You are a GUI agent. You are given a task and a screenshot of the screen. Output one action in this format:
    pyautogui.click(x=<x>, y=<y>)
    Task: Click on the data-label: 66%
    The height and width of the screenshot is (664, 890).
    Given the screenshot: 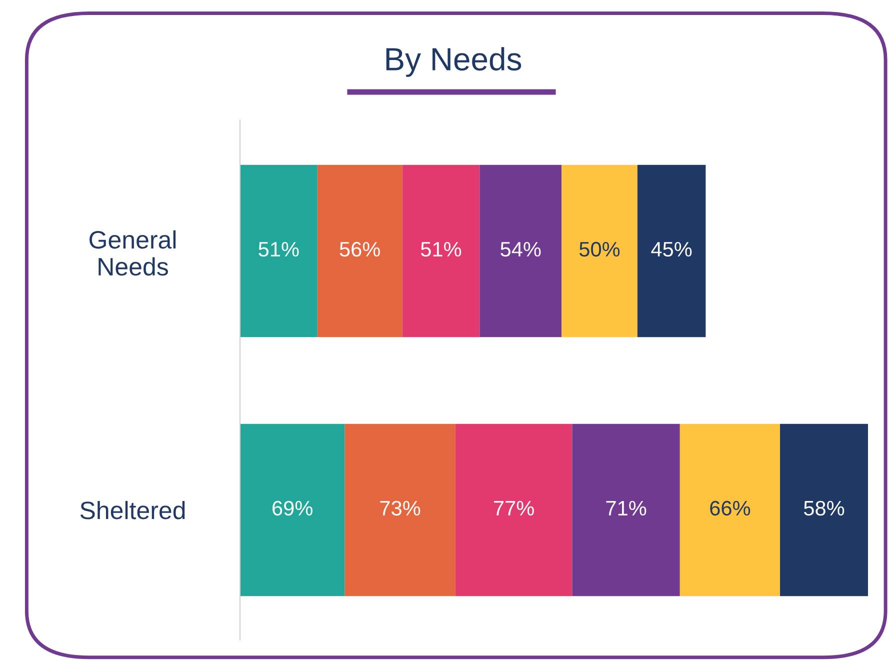 What is the action you would take?
    pyautogui.click(x=730, y=508)
    